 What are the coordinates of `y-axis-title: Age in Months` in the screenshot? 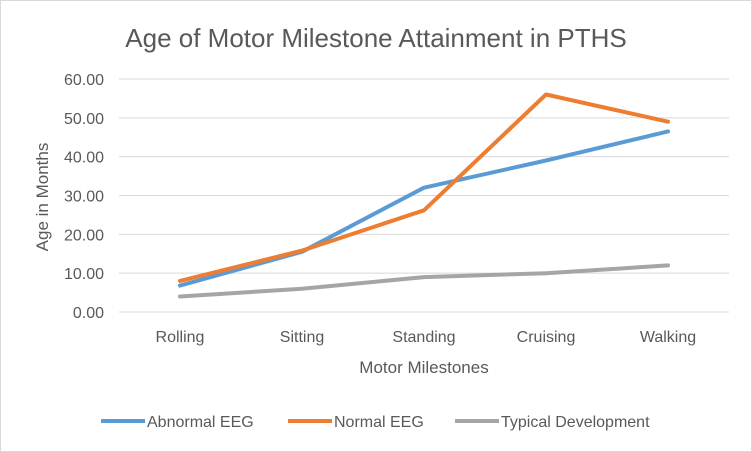 It's located at (42, 197).